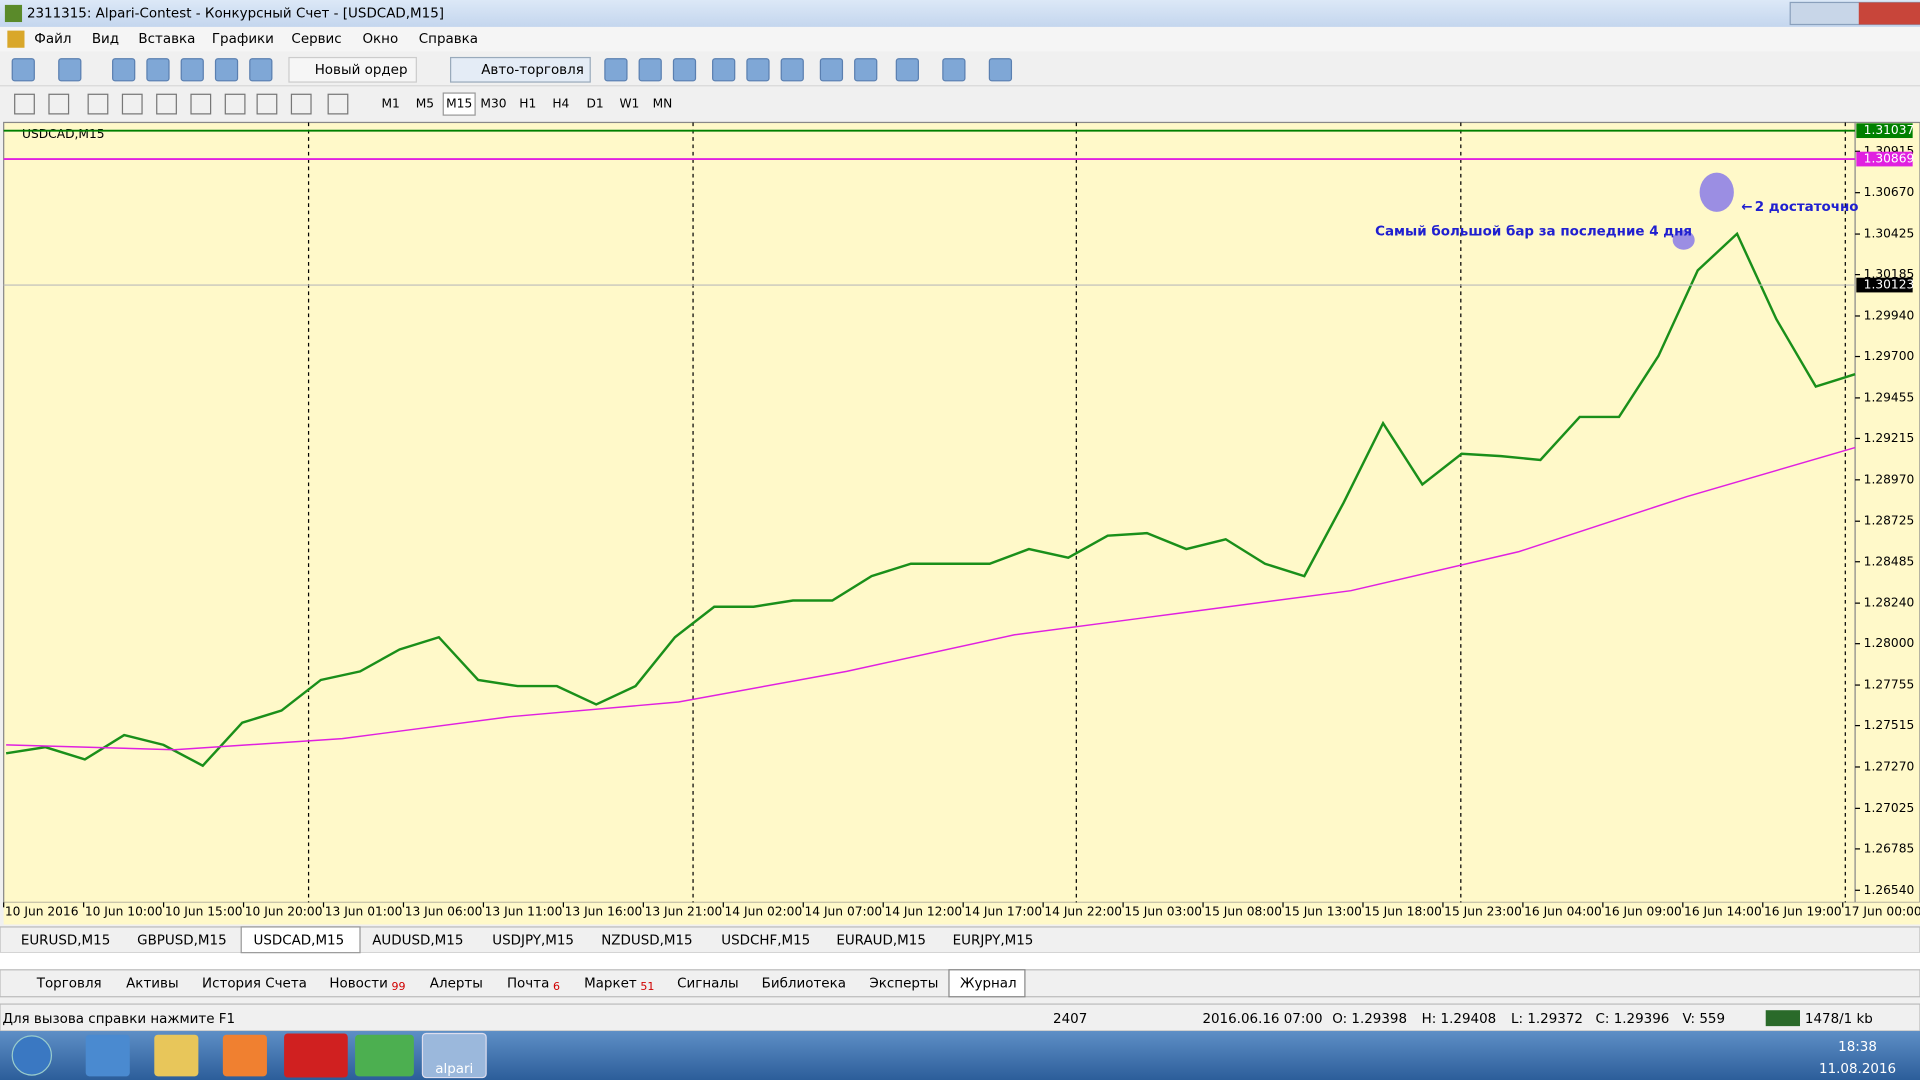 The height and width of the screenshot is (1080, 1920). What do you see at coordinates (456, 983) in the screenshot?
I see `terminal-tab: Алерты` at bounding box center [456, 983].